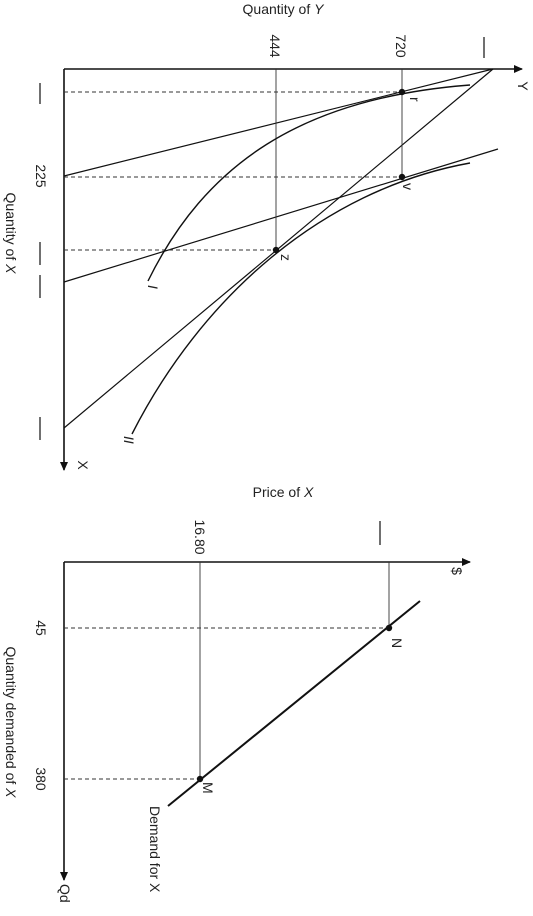 Image resolution: width=533 pixels, height=916 pixels. I want to click on tick-225: 225, so click(41, 176).